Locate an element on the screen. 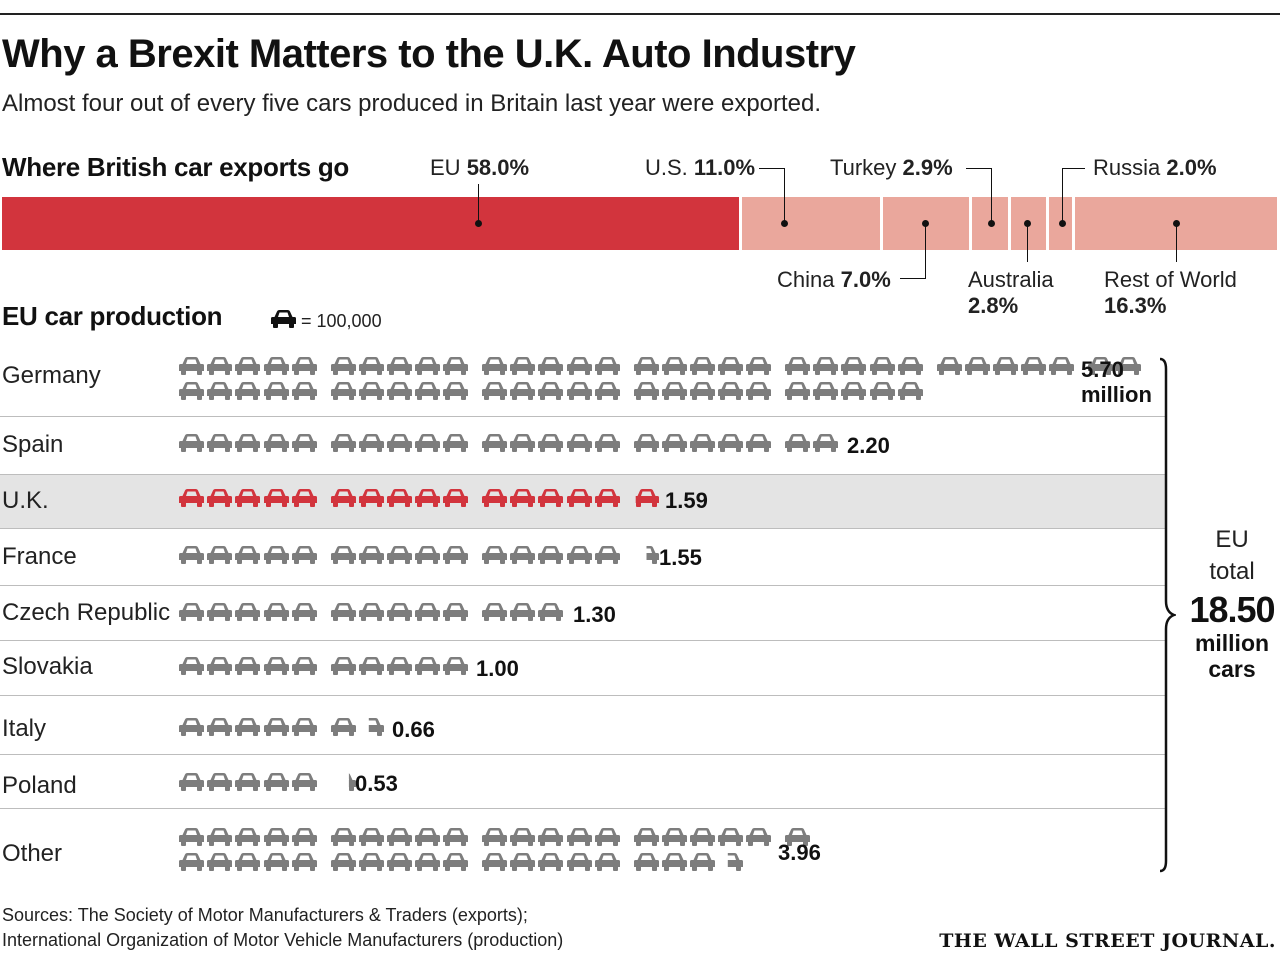  country-germany: Germany is located at coordinates (51, 375).